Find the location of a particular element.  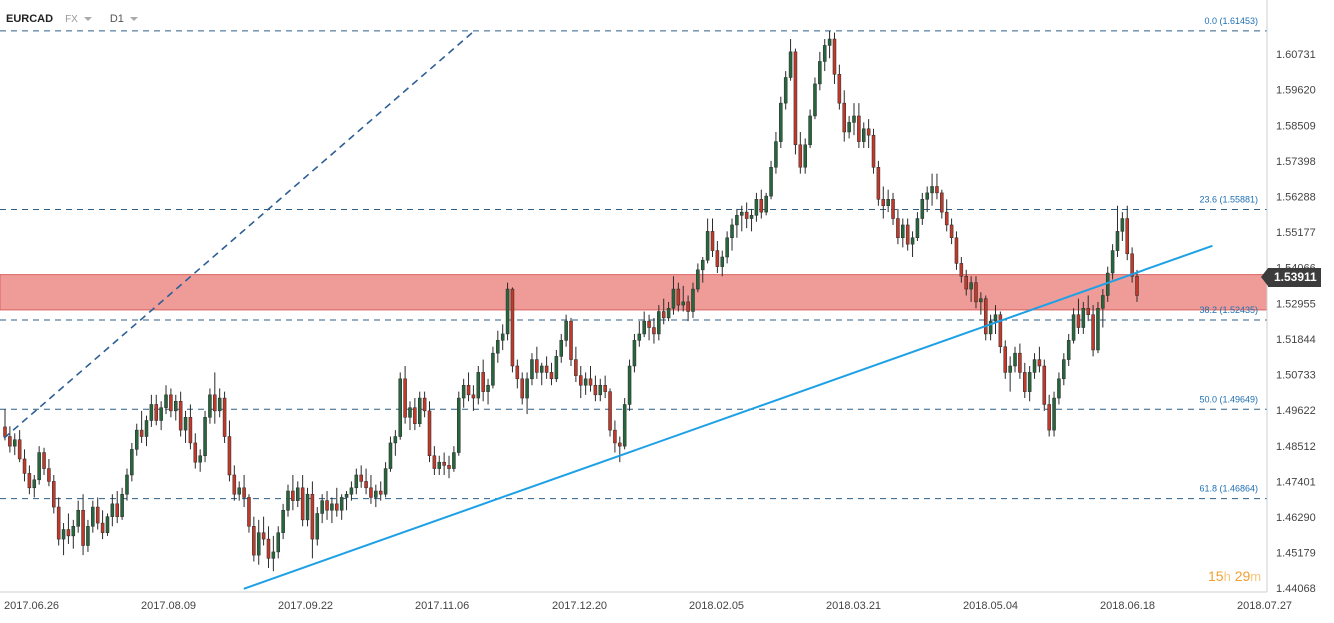

market-selector: FX is located at coordinates (78, 19).